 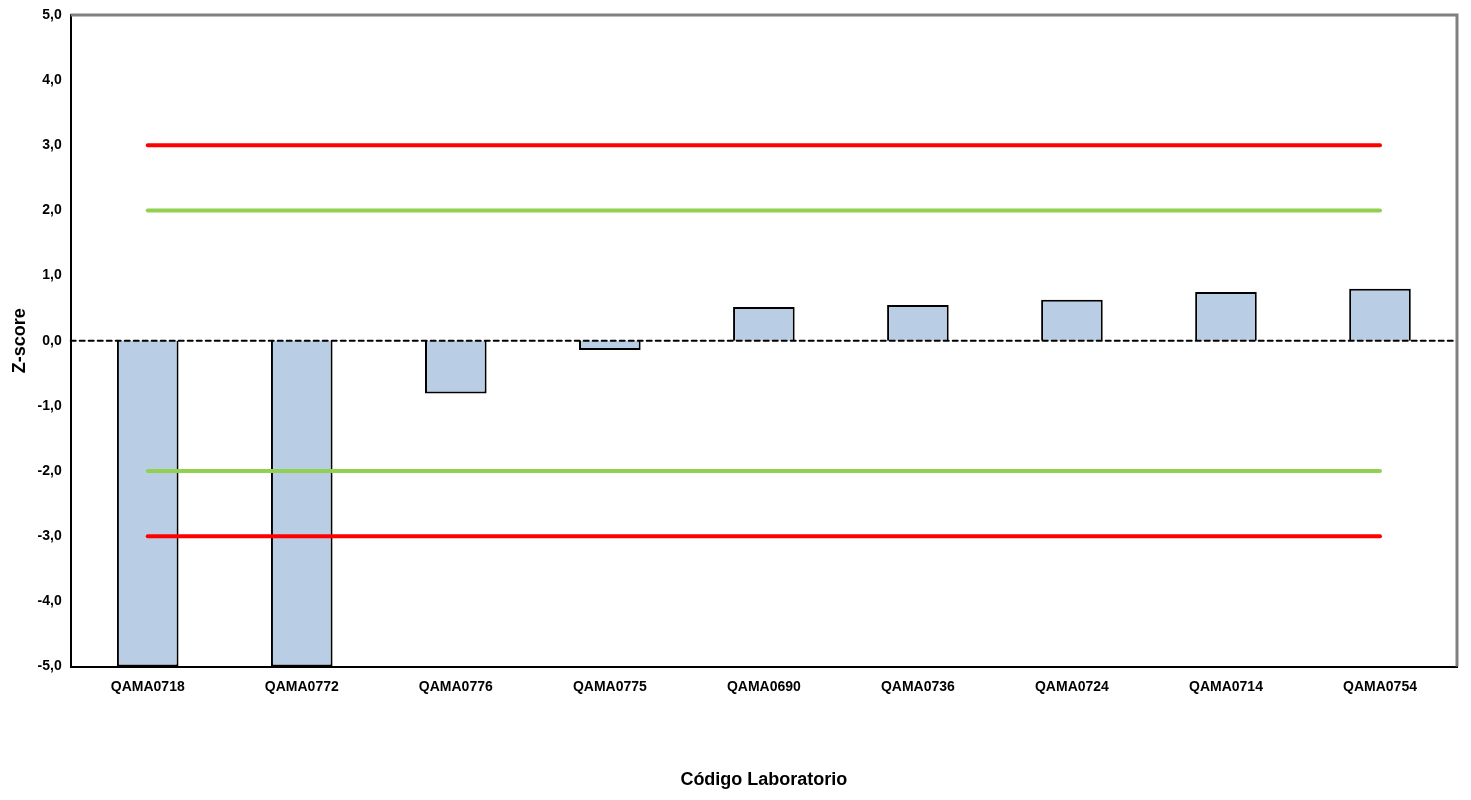 What do you see at coordinates (1226, 685) in the screenshot?
I see `x-tick-label: QAMA0714` at bounding box center [1226, 685].